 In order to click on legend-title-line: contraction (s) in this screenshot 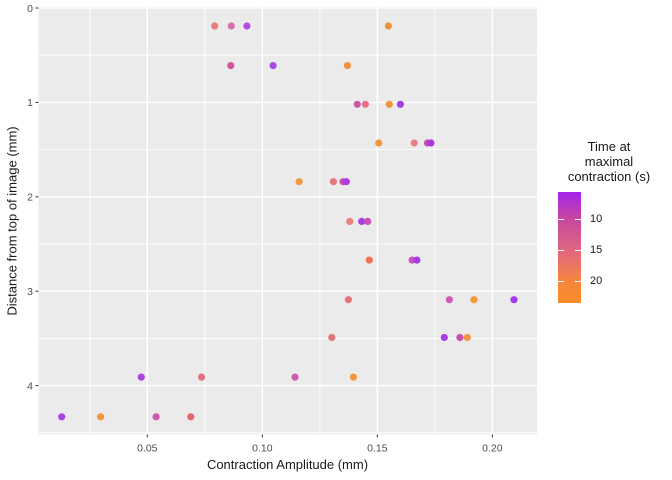, I will do `click(609, 176)`.